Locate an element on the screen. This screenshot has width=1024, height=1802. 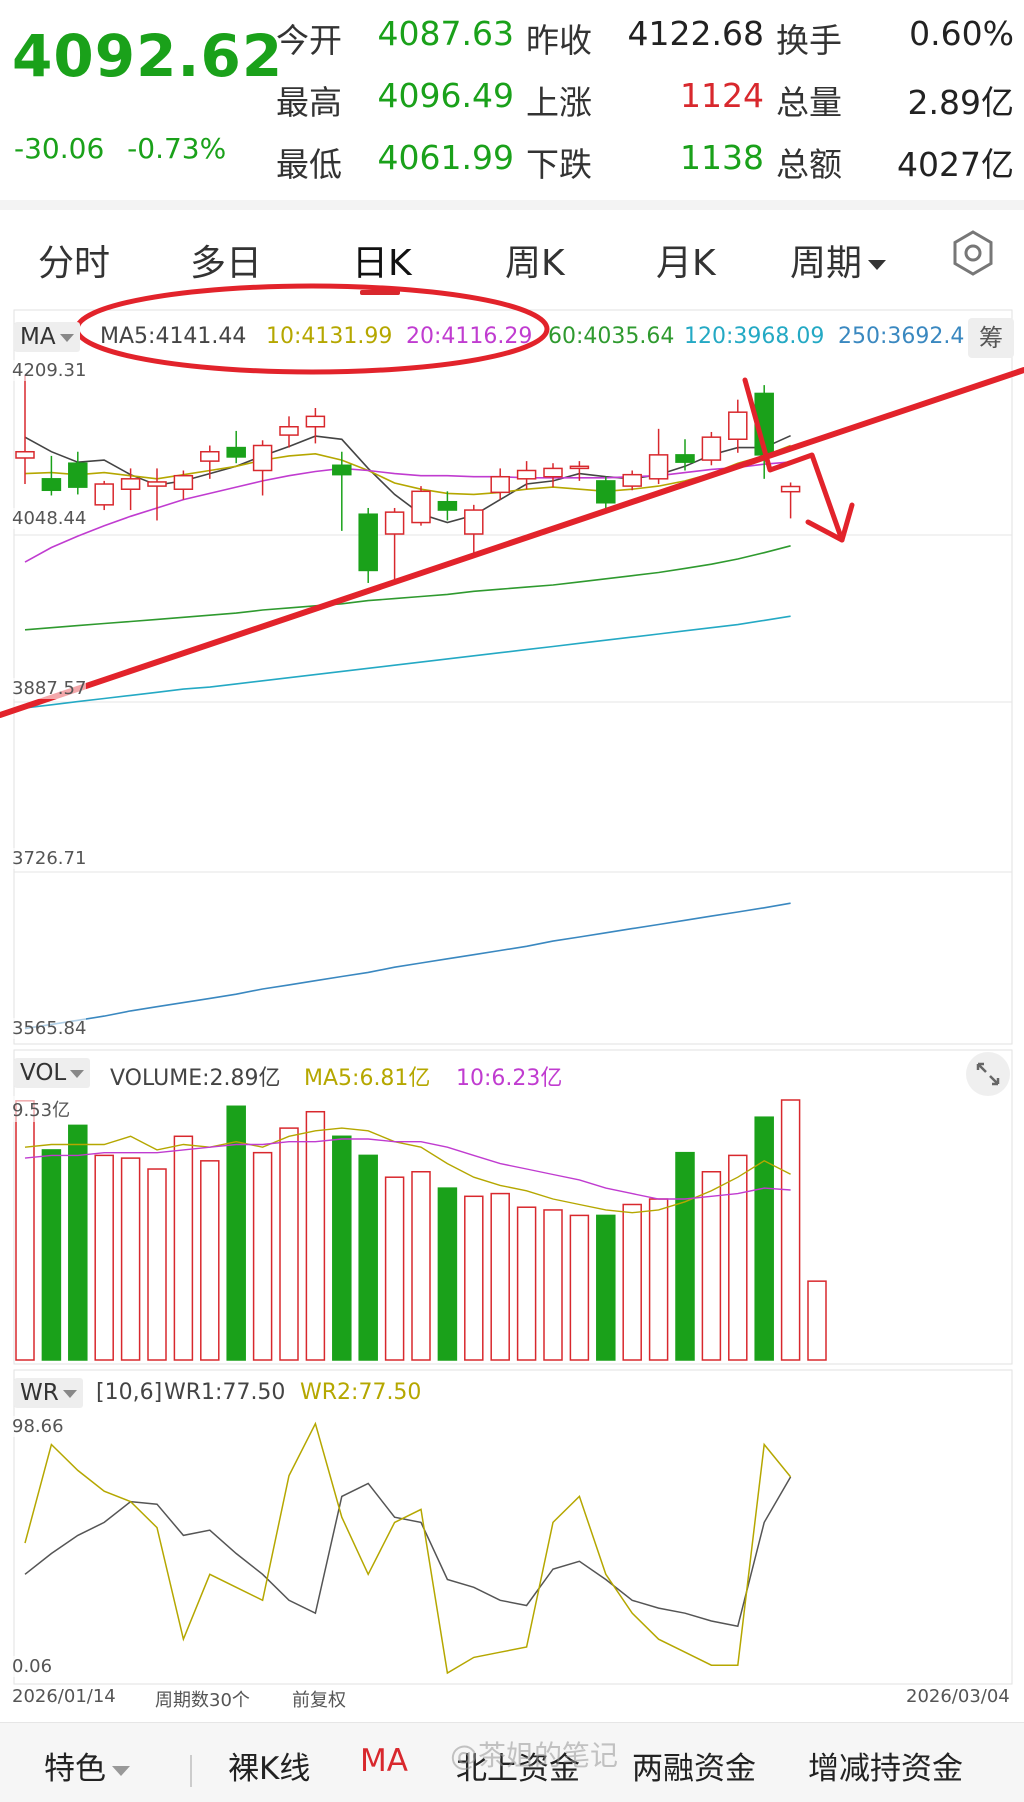
stat-value: 2.89亿 is located at coordinates (960, 102).